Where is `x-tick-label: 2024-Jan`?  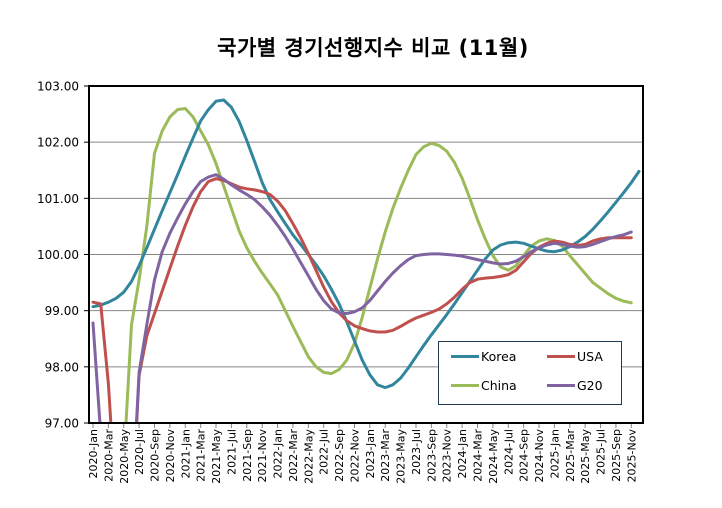 x-tick-label: 2024-Jan is located at coordinates (462, 454).